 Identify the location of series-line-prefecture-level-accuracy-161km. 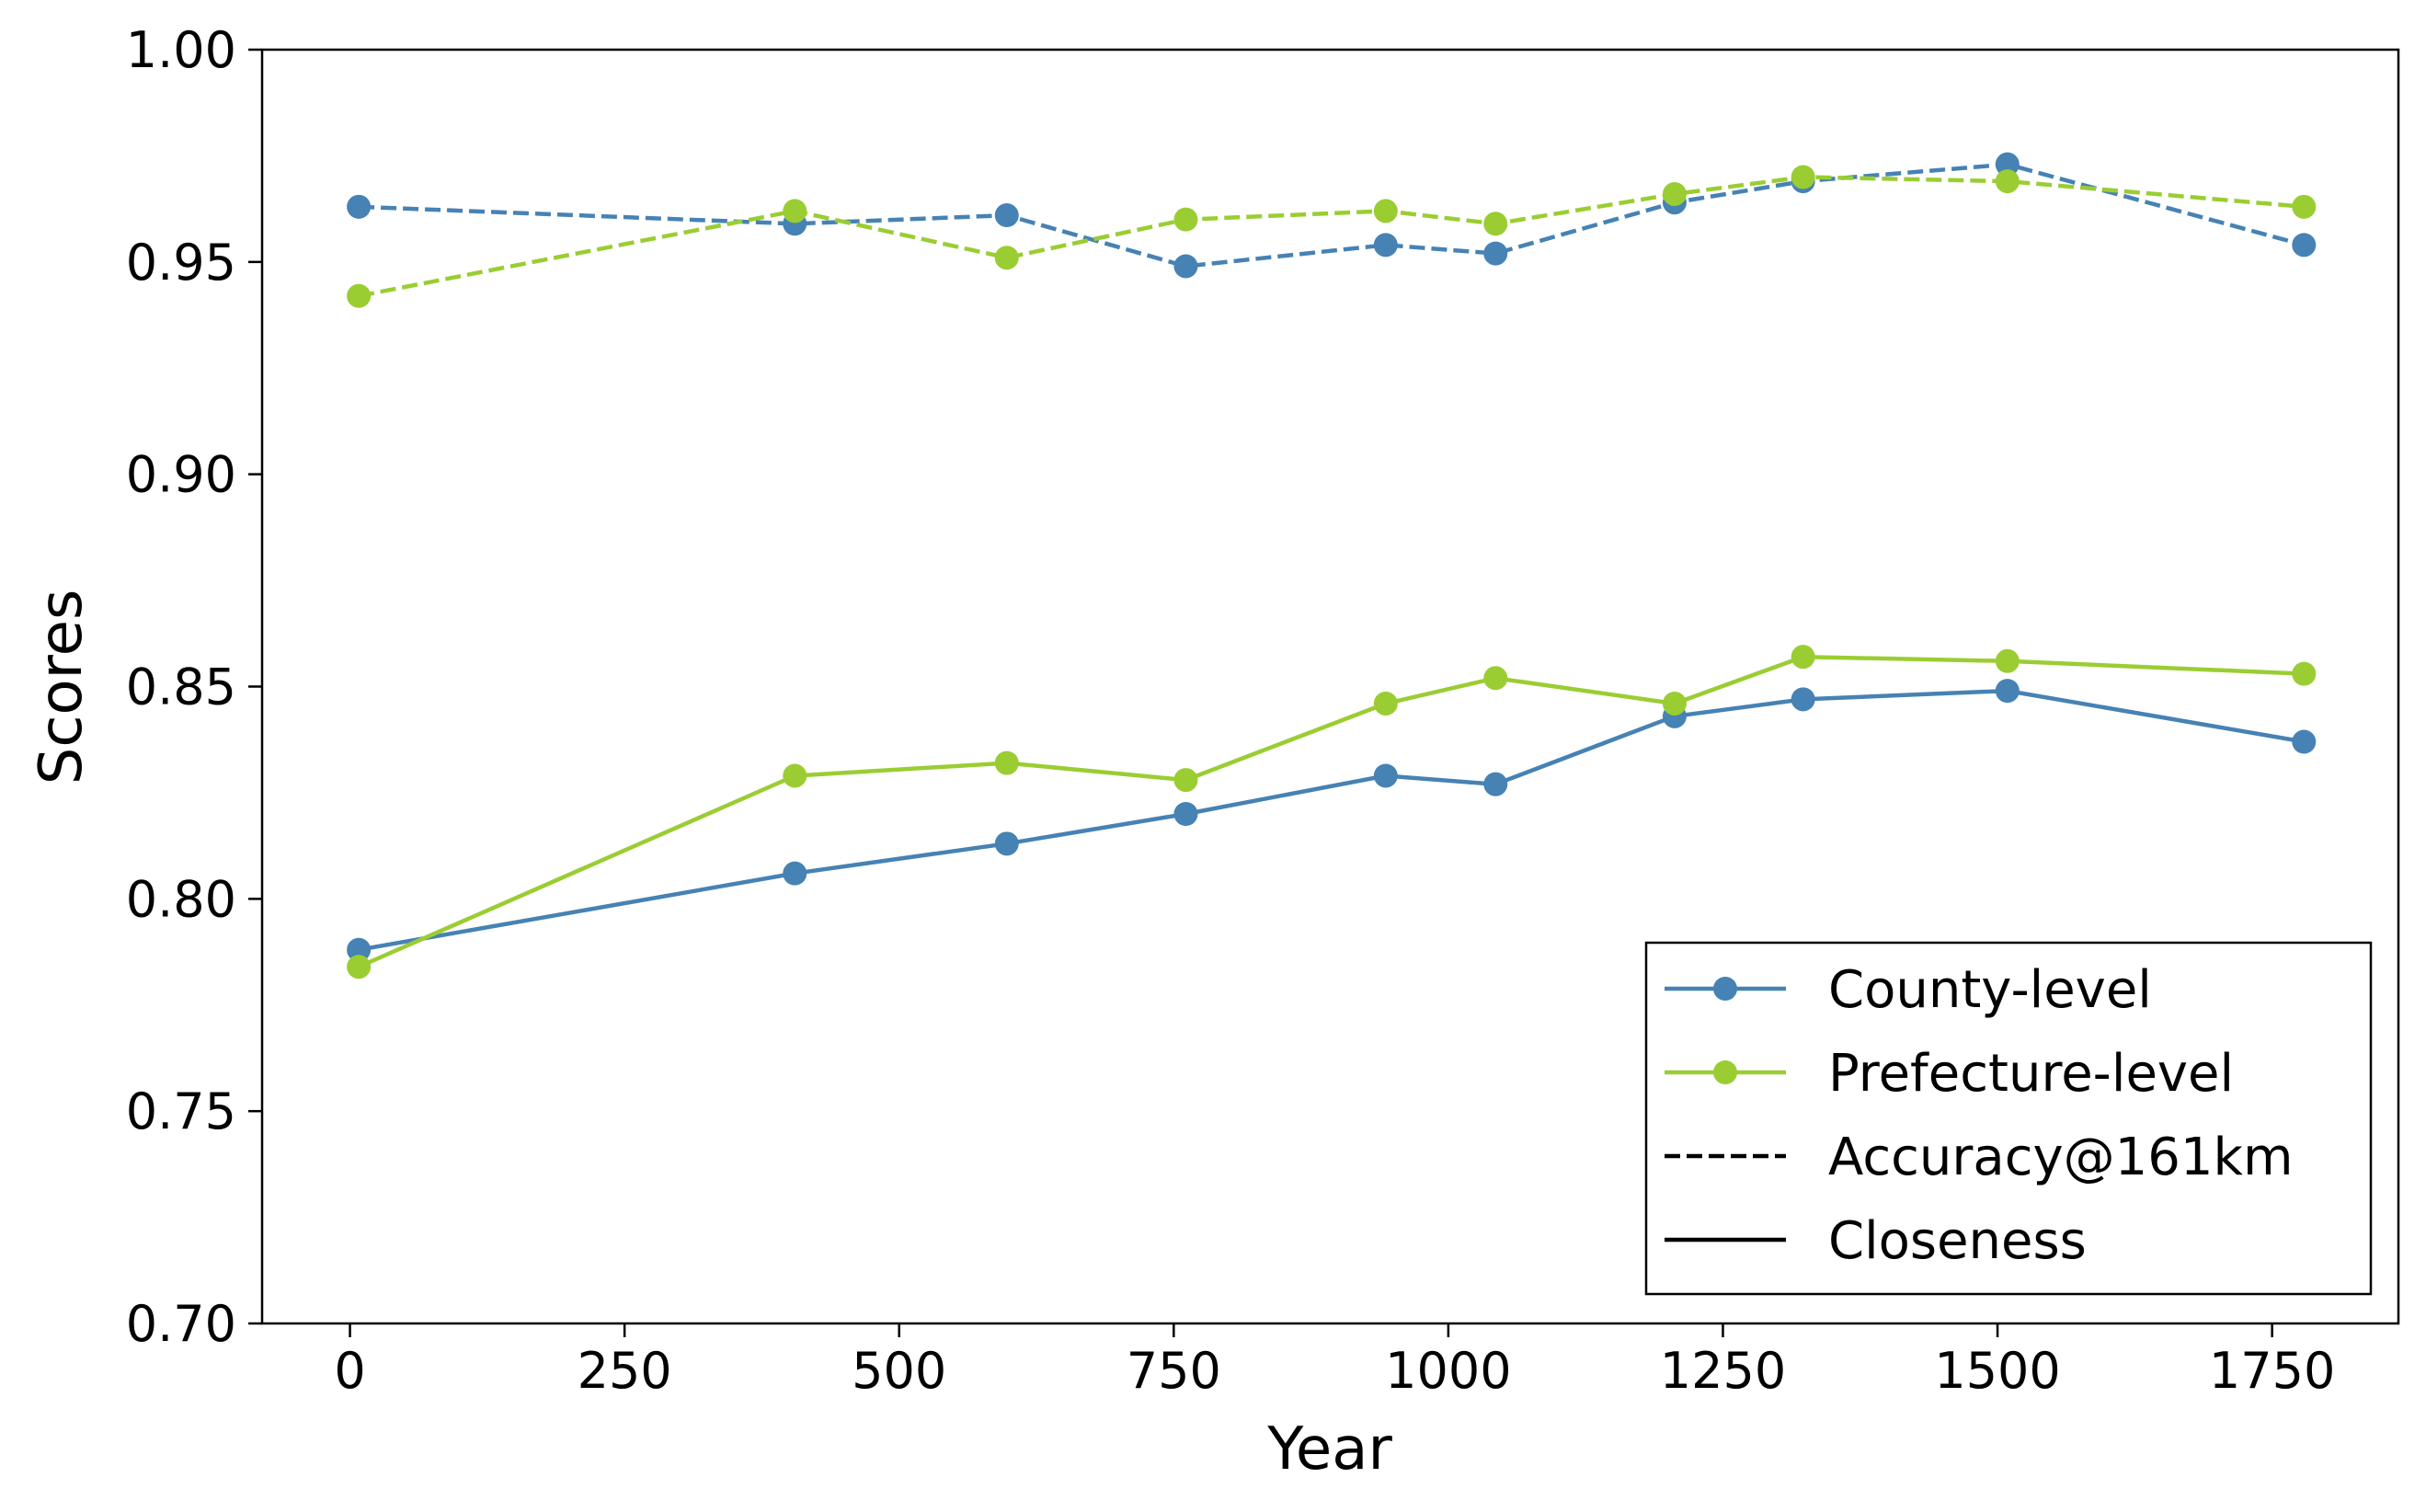
(1331, 237).